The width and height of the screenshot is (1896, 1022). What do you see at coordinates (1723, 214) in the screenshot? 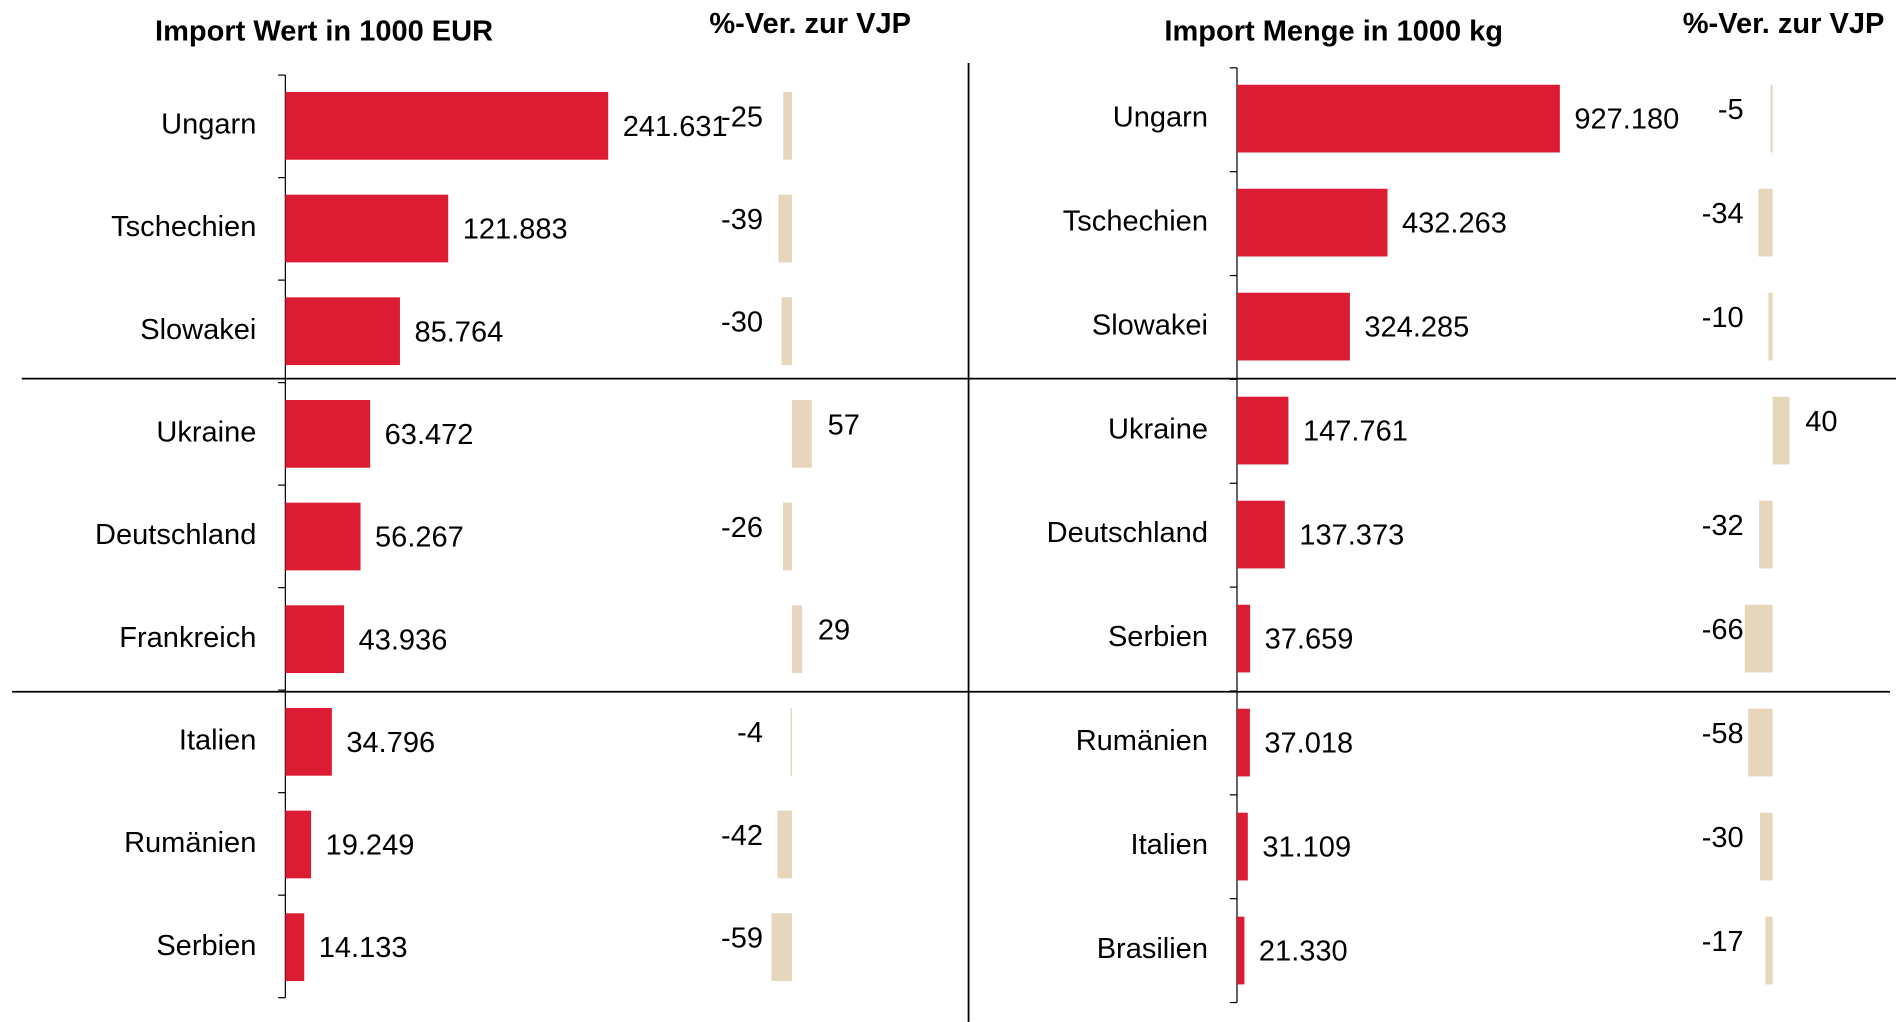
I see `change-label: -34` at bounding box center [1723, 214].